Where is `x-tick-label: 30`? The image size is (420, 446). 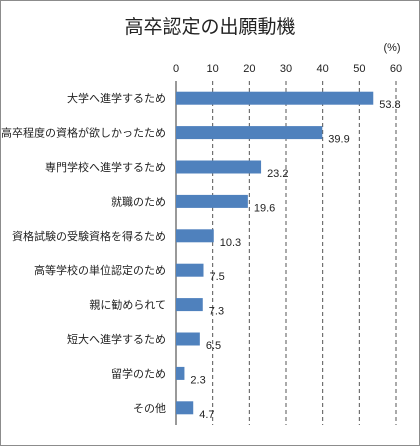 x-tick-label: 30 is located at coordinates (286, 69).